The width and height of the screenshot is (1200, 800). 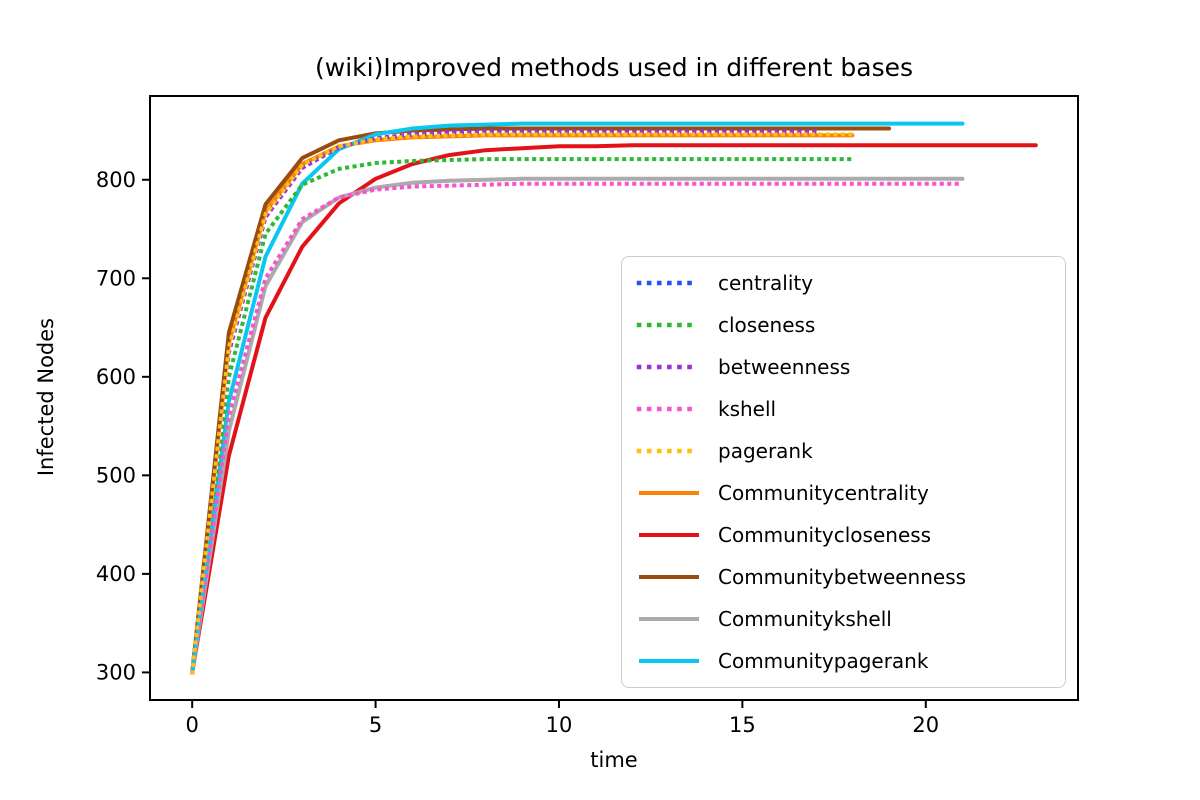 I want to click on y-tick-label: 600, so click(x=116, y=377).